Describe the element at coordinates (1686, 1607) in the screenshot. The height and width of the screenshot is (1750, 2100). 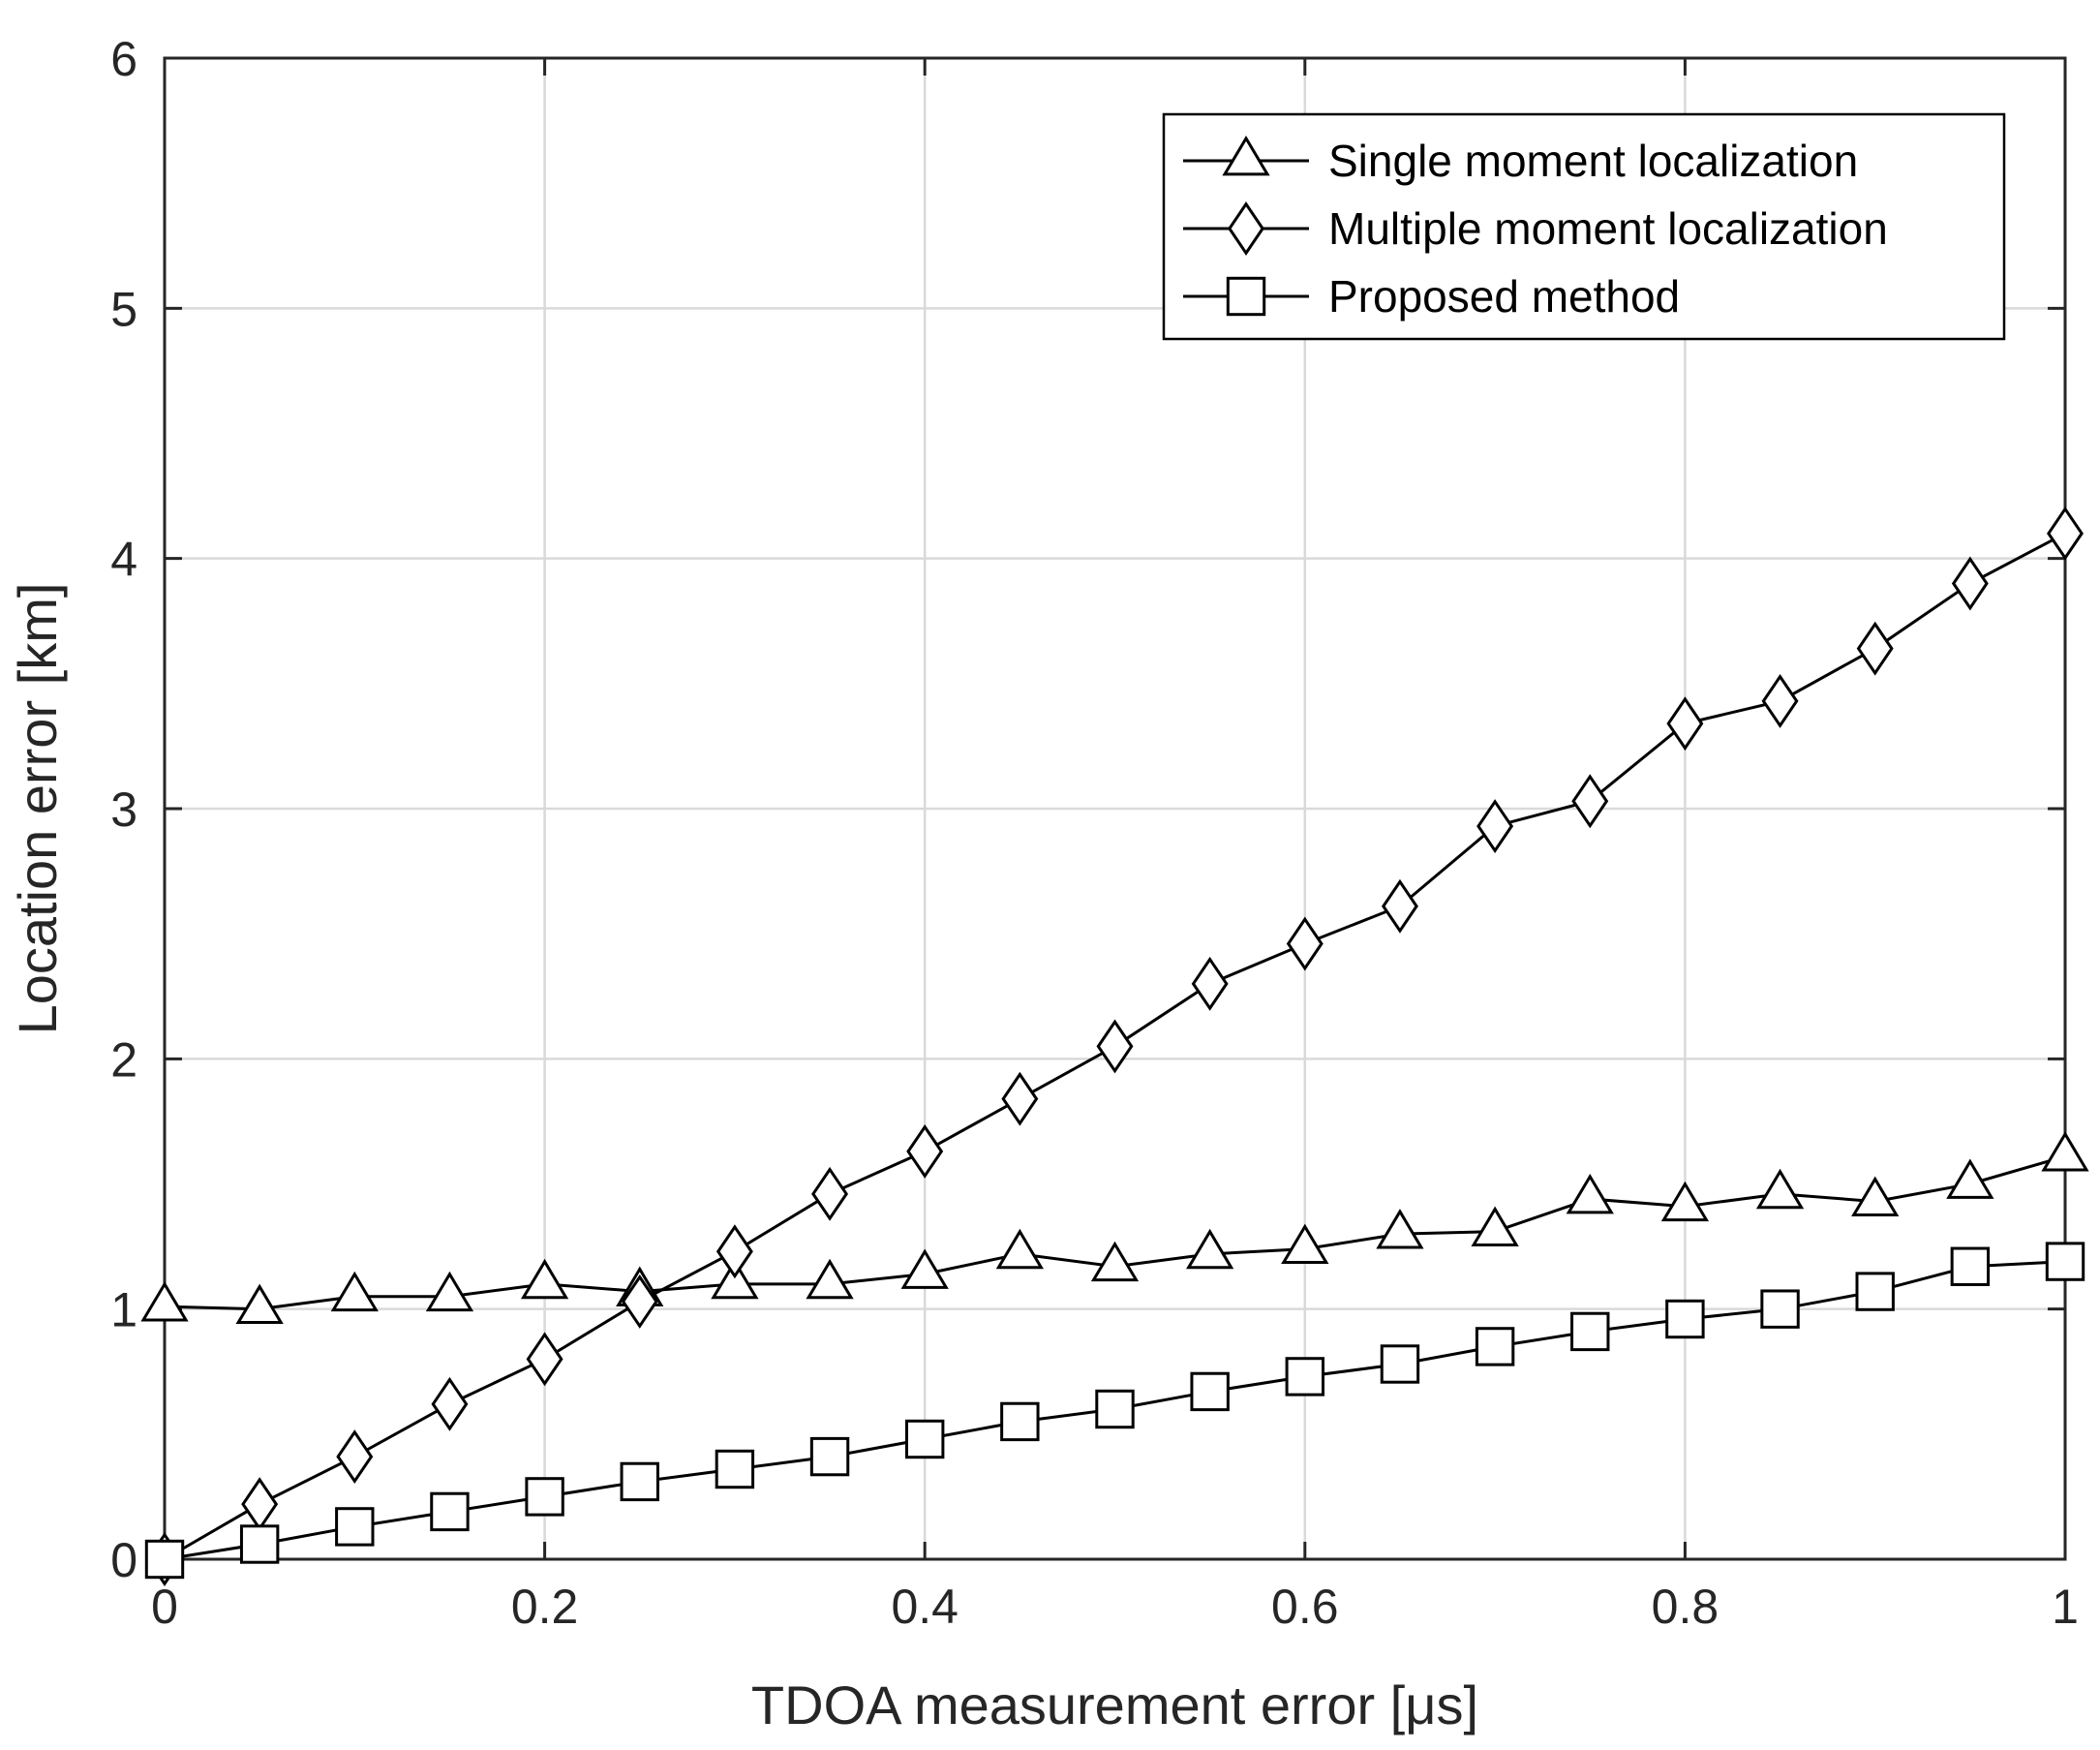
I see `x-tick-label: 0.8` at that location.